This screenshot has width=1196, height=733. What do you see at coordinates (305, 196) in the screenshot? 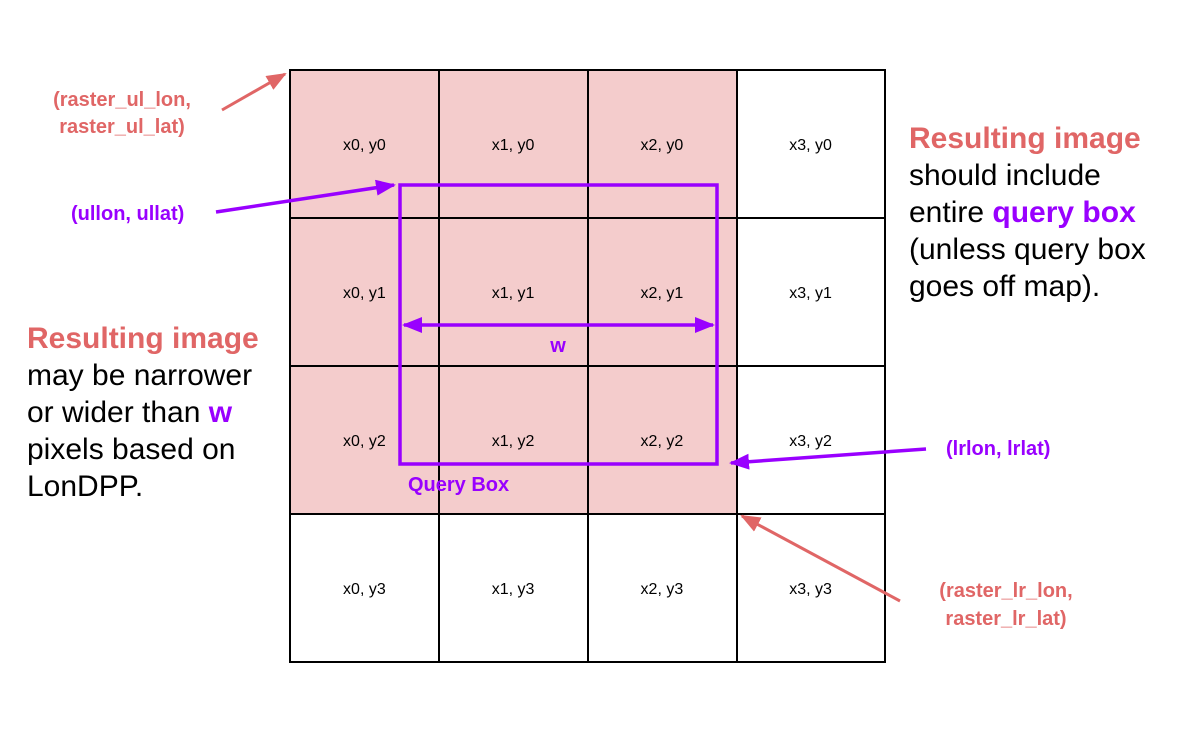
I see `ullon-ullat-arrow` at bounding box center [305, 196].